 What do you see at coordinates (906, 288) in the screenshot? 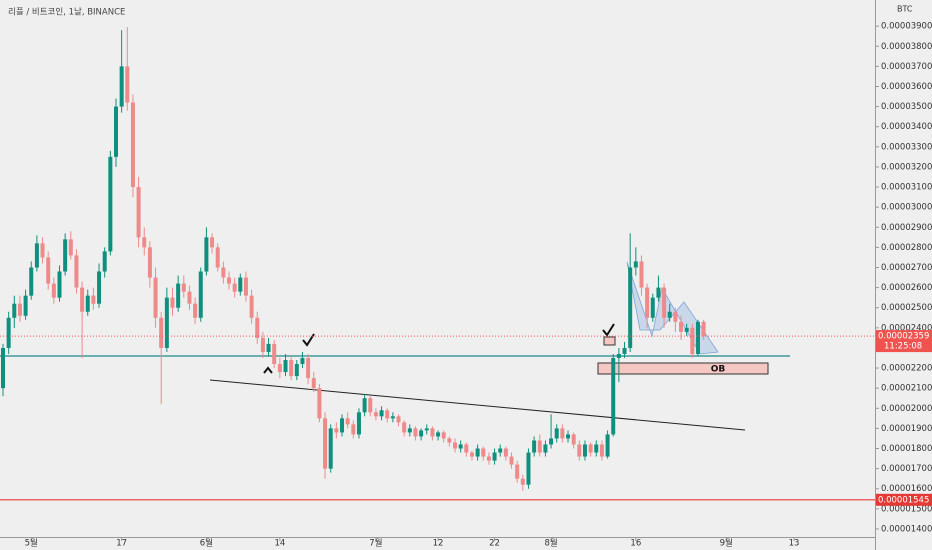
I see `y-tick-label: 0.00002600` at bounding box center [906, 288].